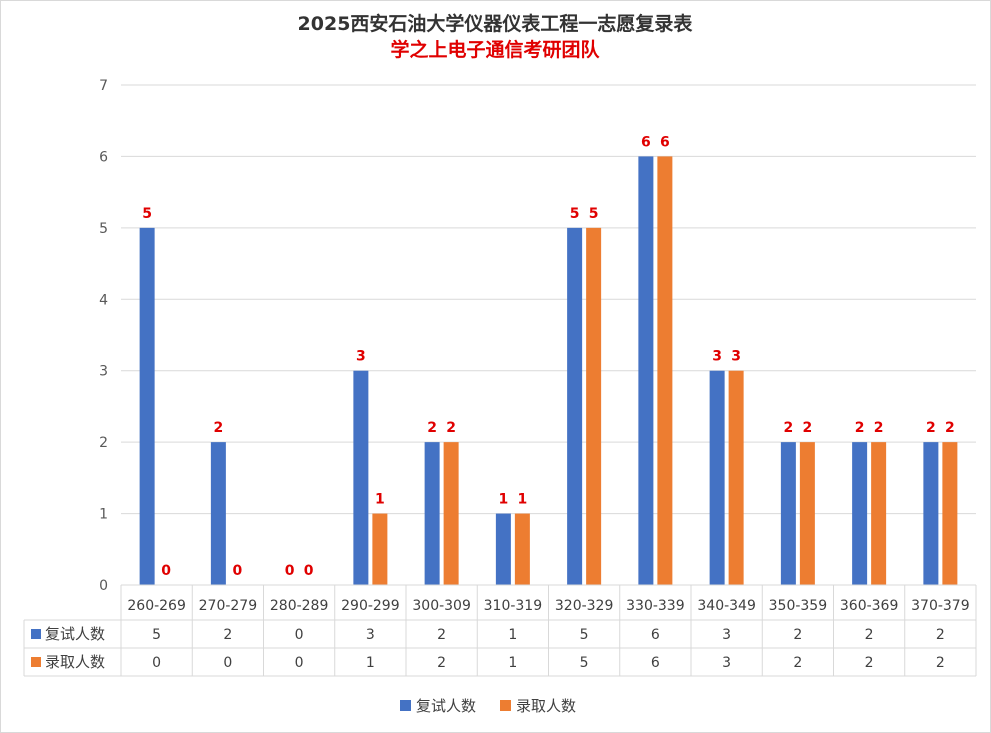 The height and width of the screenshot is (733, 991). Describe the element at coordinates (103, 229) in the screenshot. I see `y-tick-label: 5` at that location.